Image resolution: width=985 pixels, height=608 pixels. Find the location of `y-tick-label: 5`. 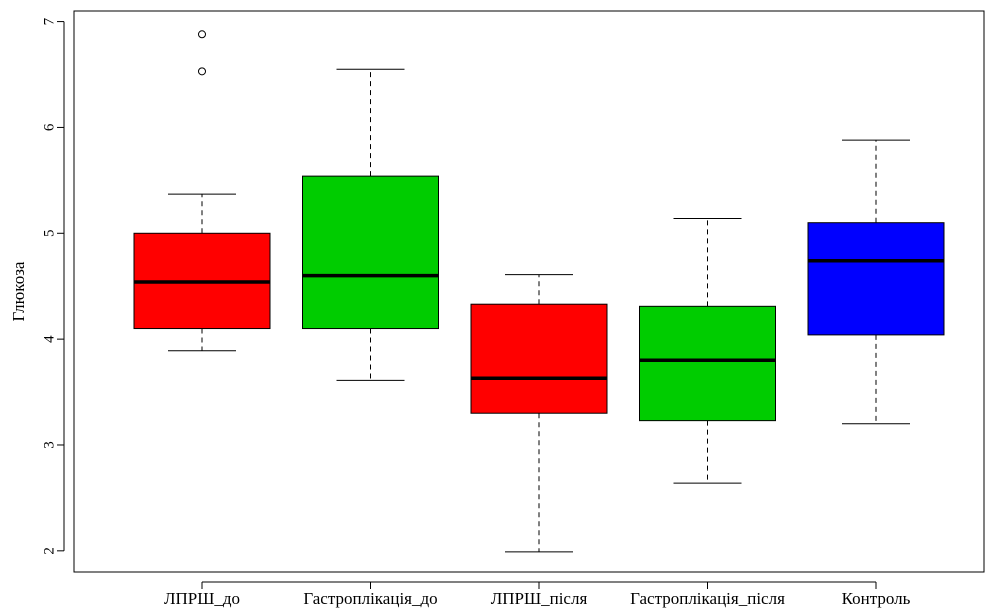

y-tick-label: 5 is located at coordinates (49, 234).